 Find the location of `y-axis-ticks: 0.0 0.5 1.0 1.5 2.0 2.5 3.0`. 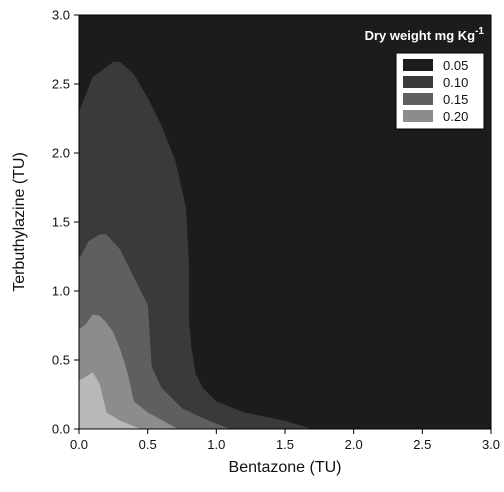

y-axis-ticks: 0.0 0.5 1.0 1.5 2.0 2.5 3.0 is located at coordinates (65, 222).